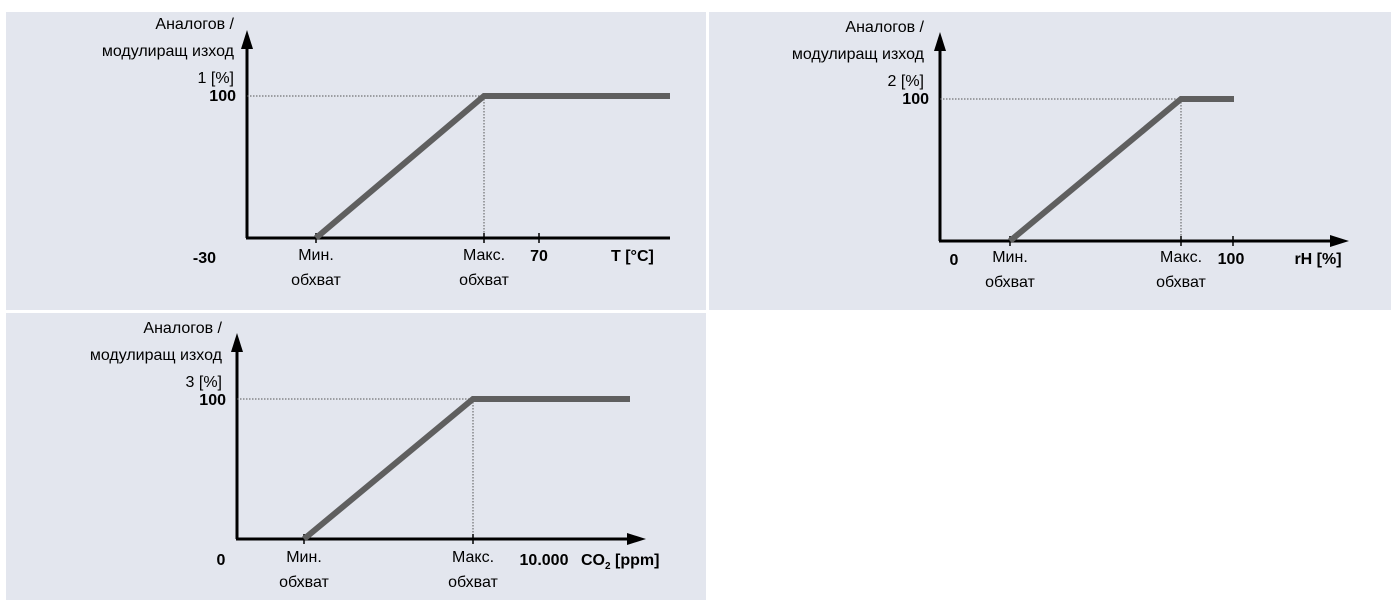 The width and height of the screenshot is (1392, 601). I want to click on x-axis-label-main: CO, so click(593, 560).